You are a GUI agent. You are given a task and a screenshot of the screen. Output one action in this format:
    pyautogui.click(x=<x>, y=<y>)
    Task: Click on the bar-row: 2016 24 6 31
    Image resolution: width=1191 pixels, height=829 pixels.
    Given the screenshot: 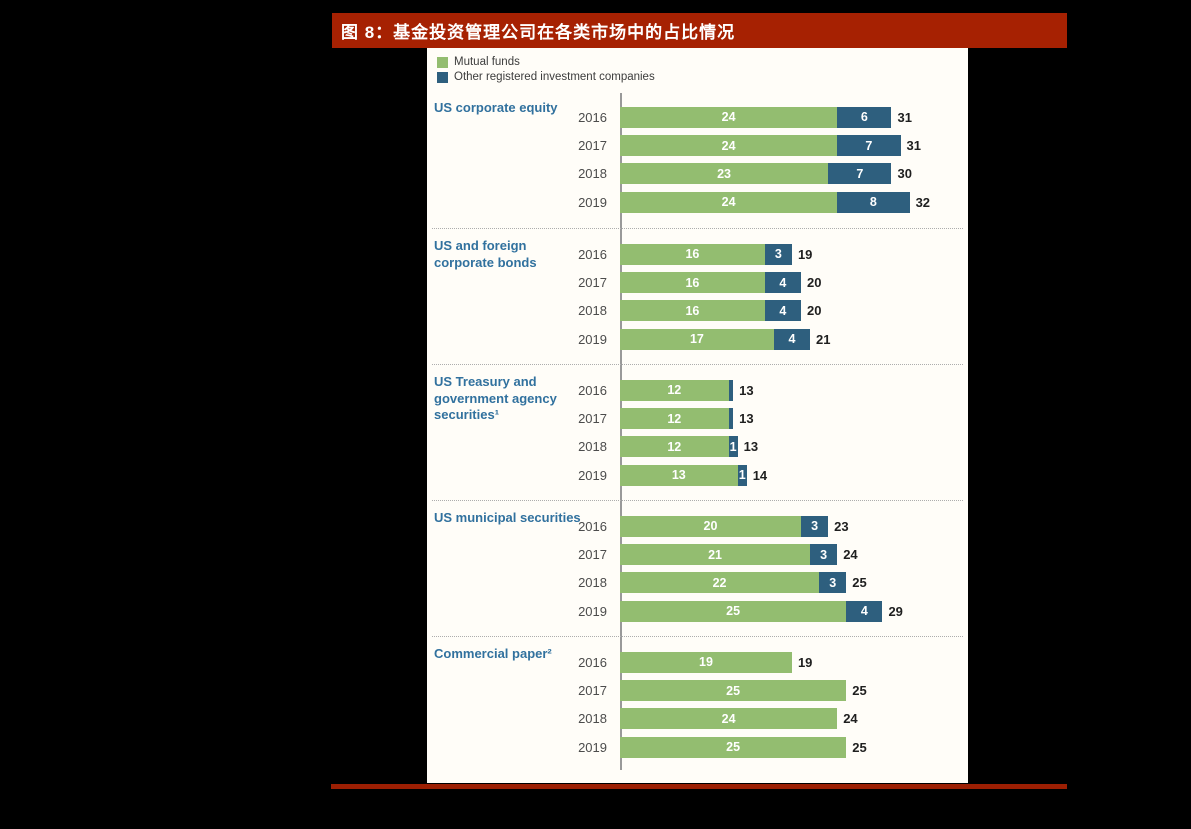 What is the action you would take?
    pyautogui.click(x=697, y=117)
    